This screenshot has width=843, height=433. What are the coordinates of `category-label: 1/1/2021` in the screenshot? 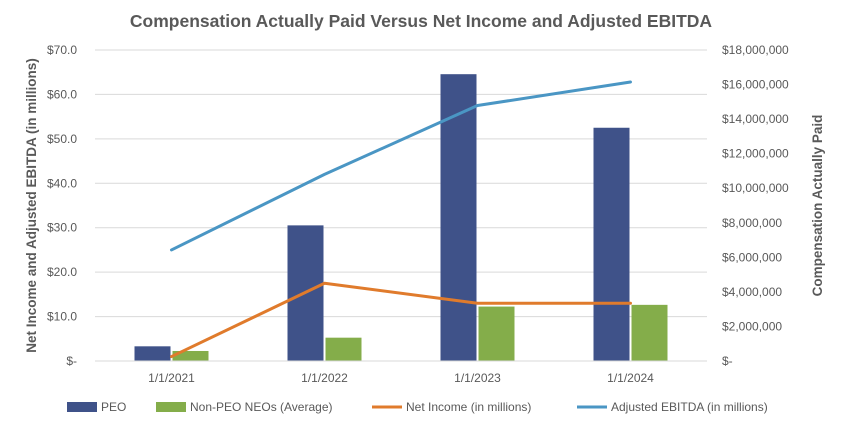 It's located at (171, 378).